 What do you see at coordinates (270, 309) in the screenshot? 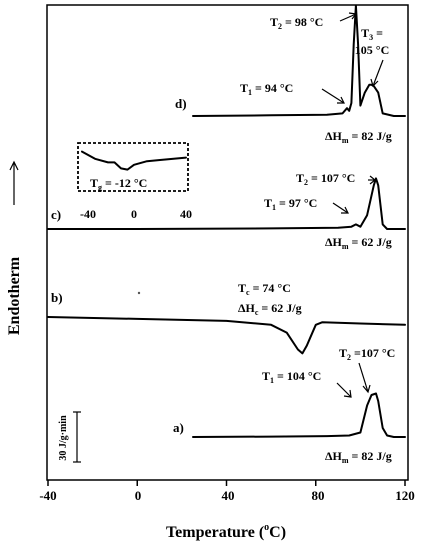
I see `annotation-b-dh: ΔHc = 62 J/g` at bounding box center [270, 309].